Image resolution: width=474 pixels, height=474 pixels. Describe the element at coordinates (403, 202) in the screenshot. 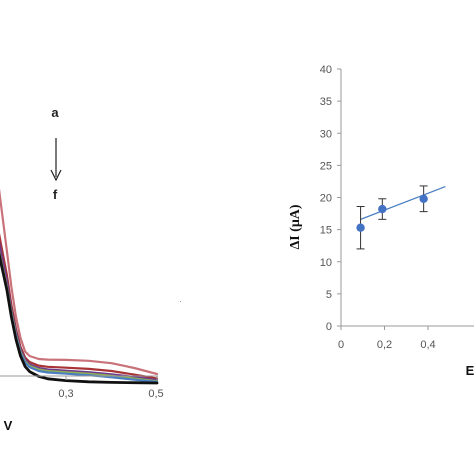

I see `trendline` at that location.